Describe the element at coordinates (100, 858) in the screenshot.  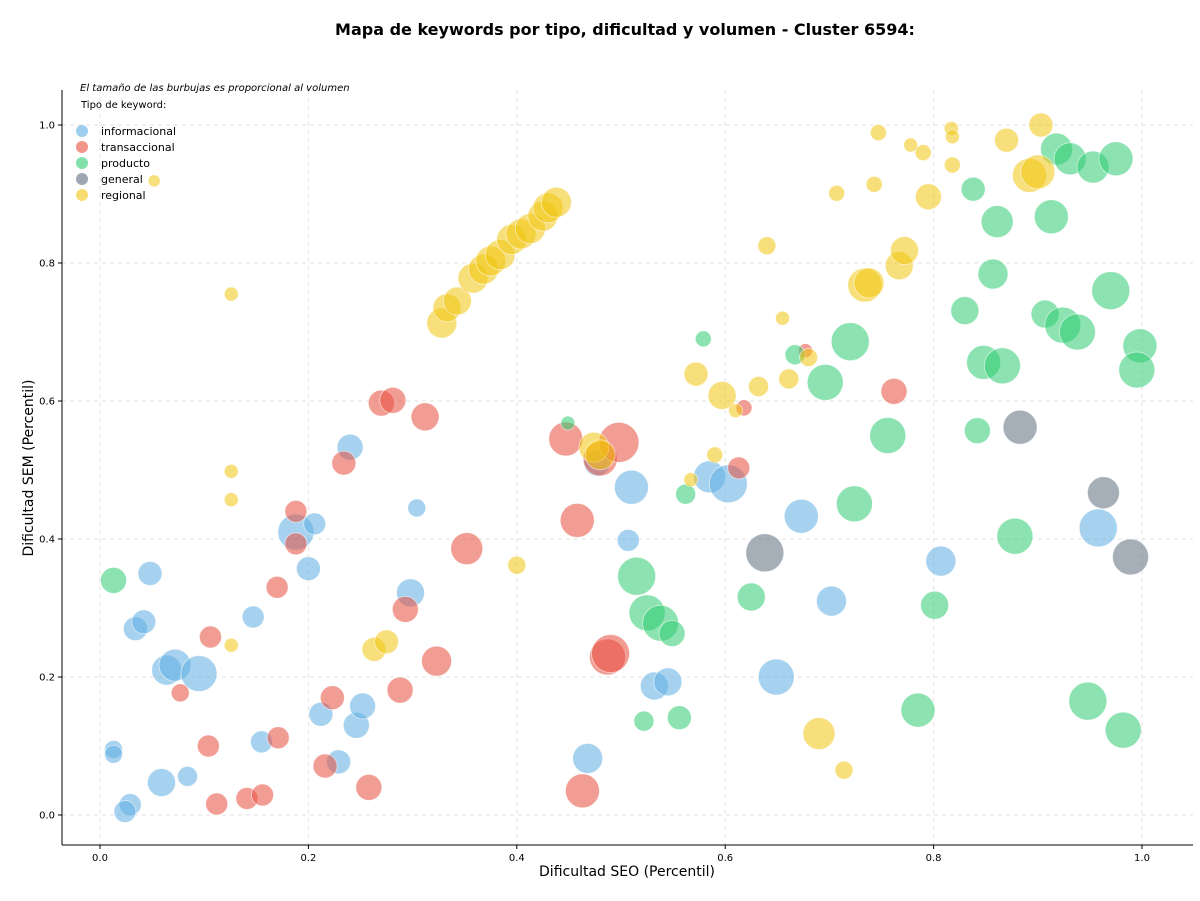
I see `x-tick-label: 0.0` at that location.